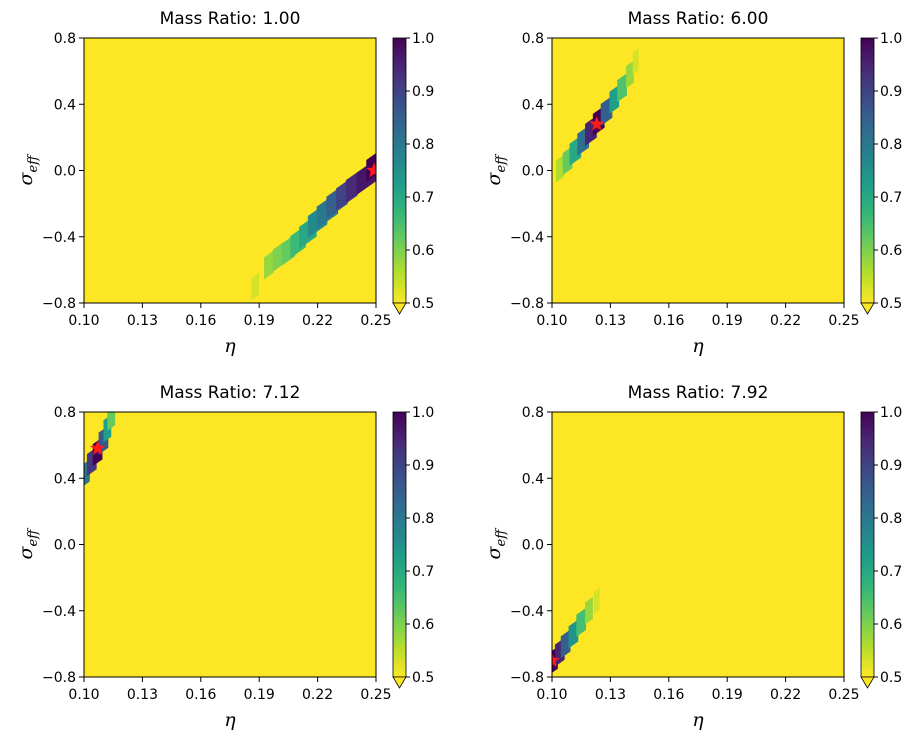 The height and width of the screenshot is (730, 913). What do you see at coordinates (867, 682) in the screenshot?
I see `colorbar-extend-triangle` at bounding box center [867, 682].